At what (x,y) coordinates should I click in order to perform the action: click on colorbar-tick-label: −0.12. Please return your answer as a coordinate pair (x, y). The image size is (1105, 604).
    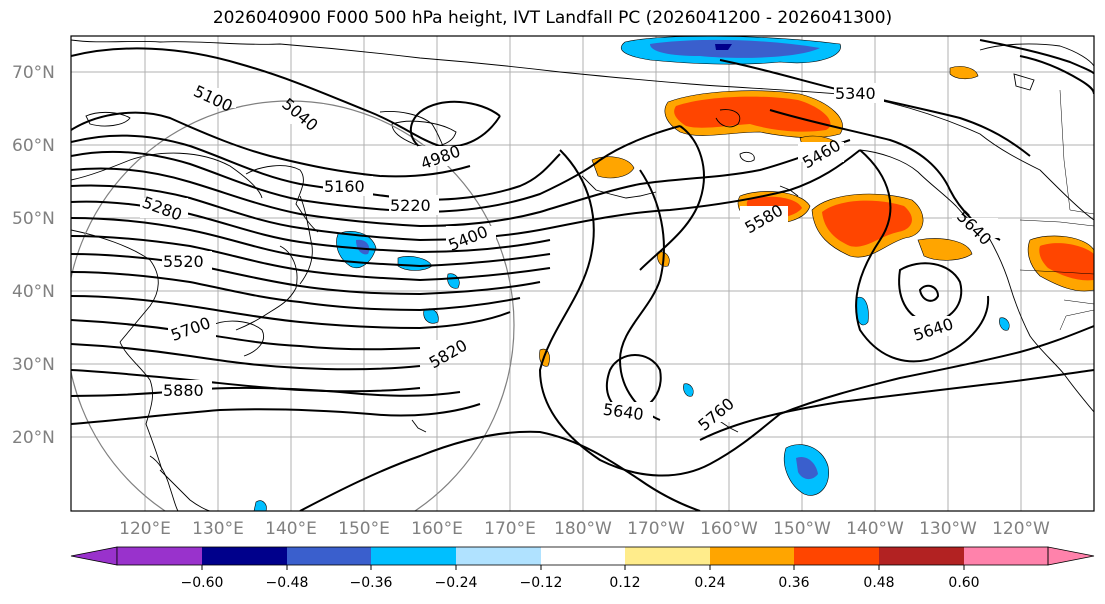
    Looking at the image, I should click on (541, 583).